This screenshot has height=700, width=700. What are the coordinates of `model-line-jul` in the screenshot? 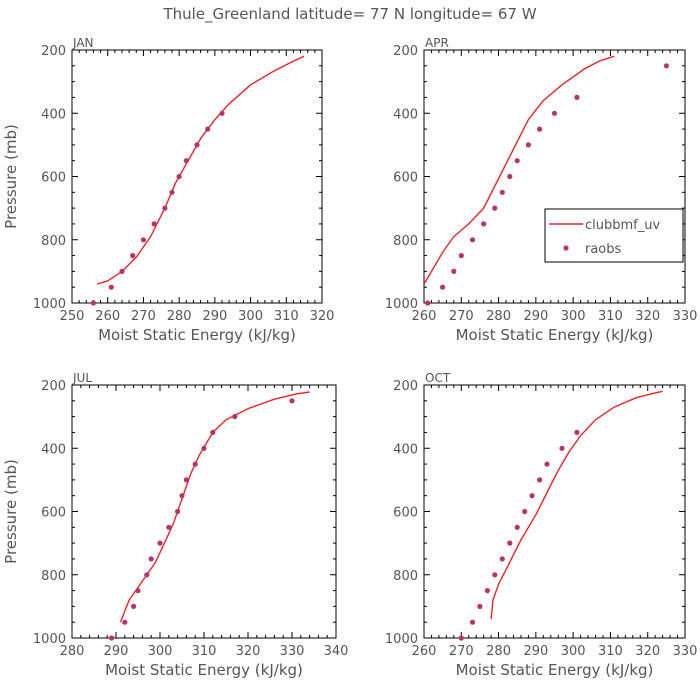 It's located at (214, 507).